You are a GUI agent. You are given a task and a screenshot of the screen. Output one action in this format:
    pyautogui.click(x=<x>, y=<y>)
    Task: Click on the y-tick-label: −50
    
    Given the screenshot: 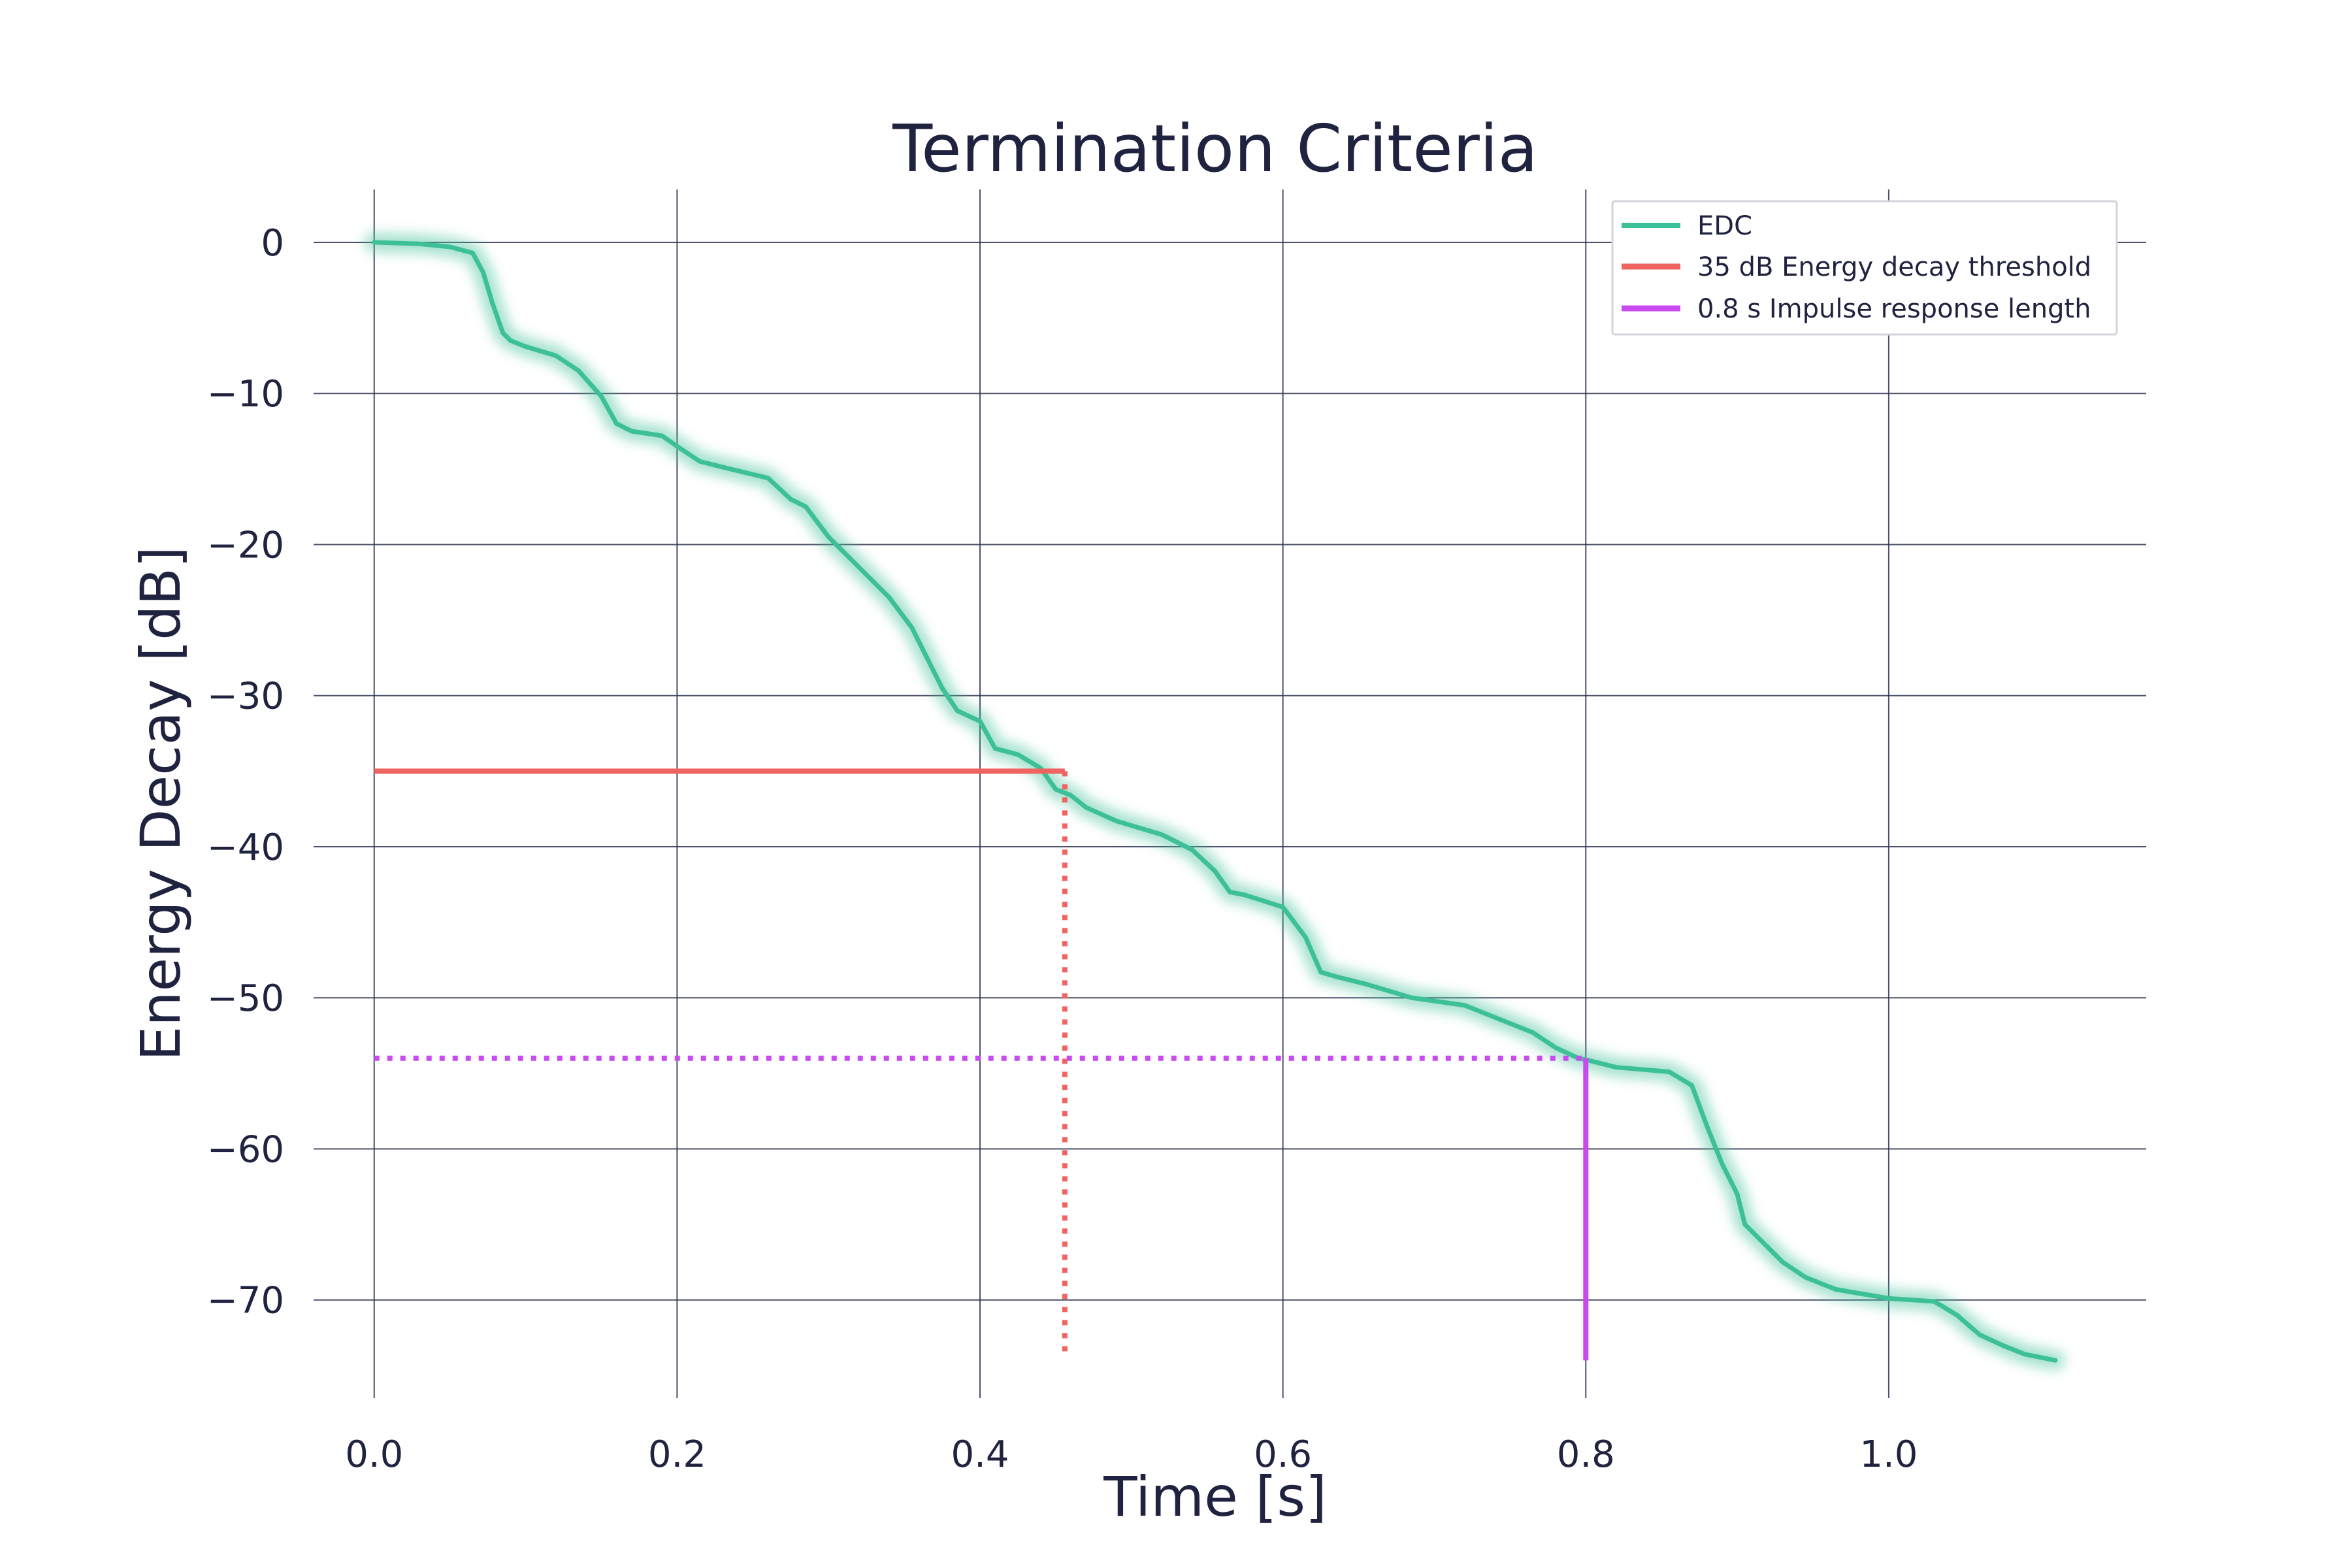 What is the action you would take?
    pyautogui.click(x=245, y=998)
    